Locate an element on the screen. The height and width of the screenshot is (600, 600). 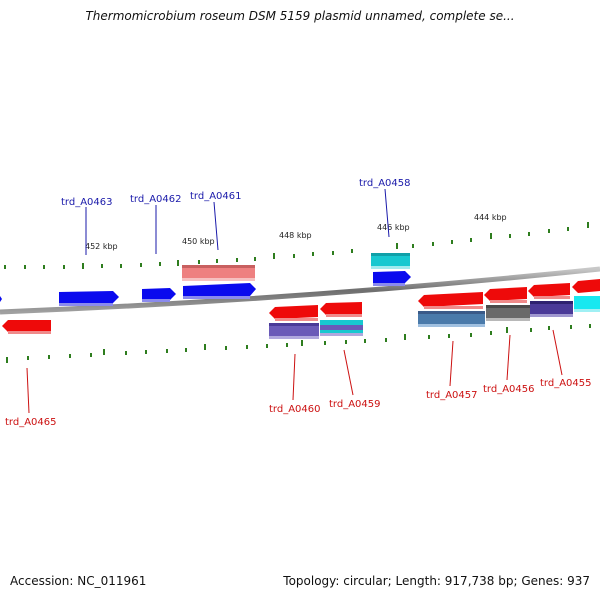
cog-box-trd-a0457 is located at coordinates (451, 318).